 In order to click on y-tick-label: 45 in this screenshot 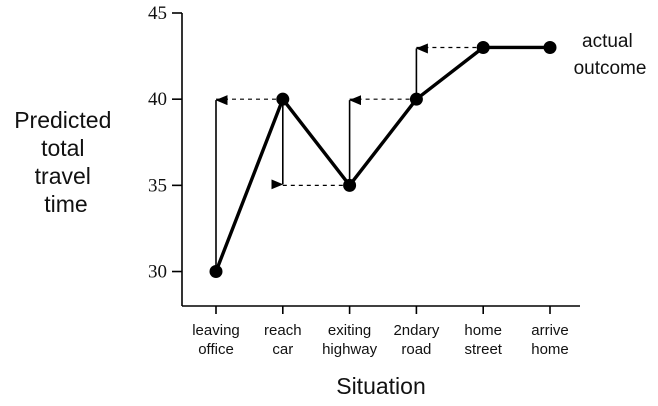, I will do `click(157, 13)`.